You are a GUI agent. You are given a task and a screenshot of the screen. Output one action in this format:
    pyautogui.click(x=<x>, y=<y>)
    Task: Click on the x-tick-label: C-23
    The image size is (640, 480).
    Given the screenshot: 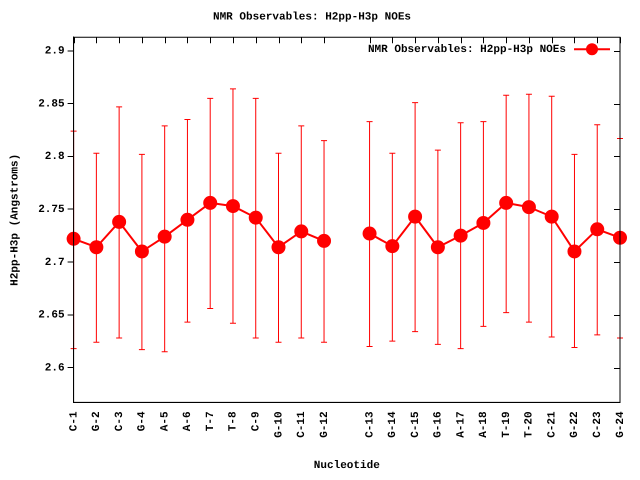 What is the action you would take?
    pyautogui.click(x=598, y=424)
    